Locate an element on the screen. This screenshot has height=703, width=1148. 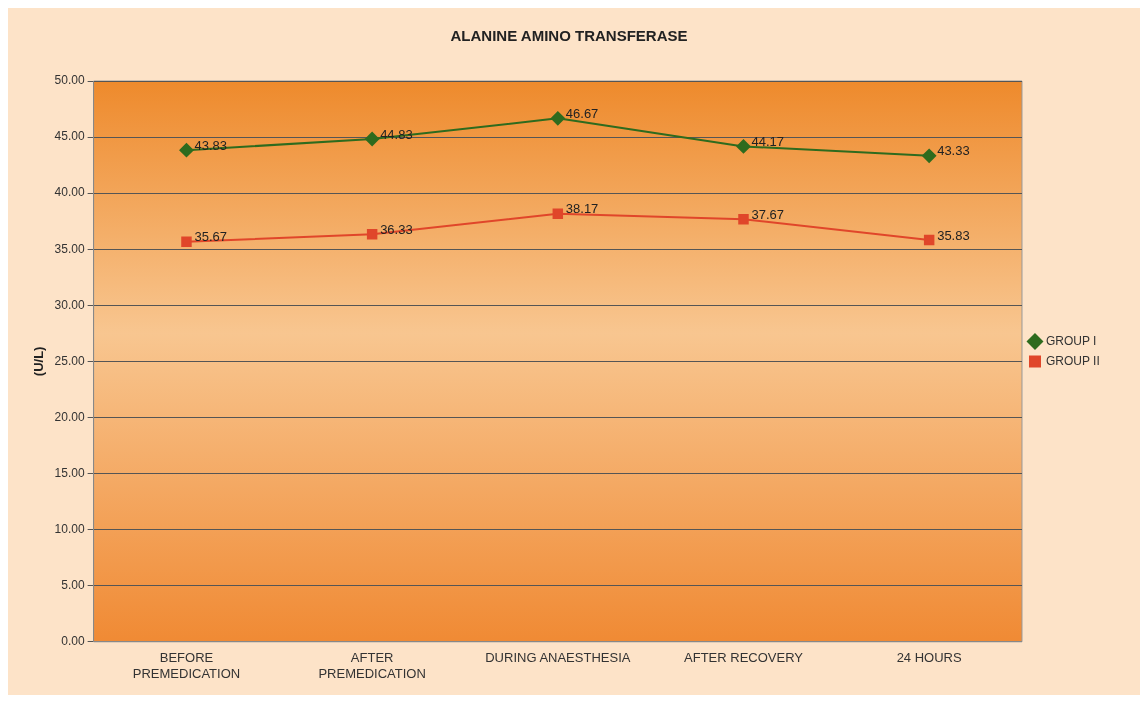
x-tick-label: AFTER PREMEDICATION is located at coordinates (372, 665).